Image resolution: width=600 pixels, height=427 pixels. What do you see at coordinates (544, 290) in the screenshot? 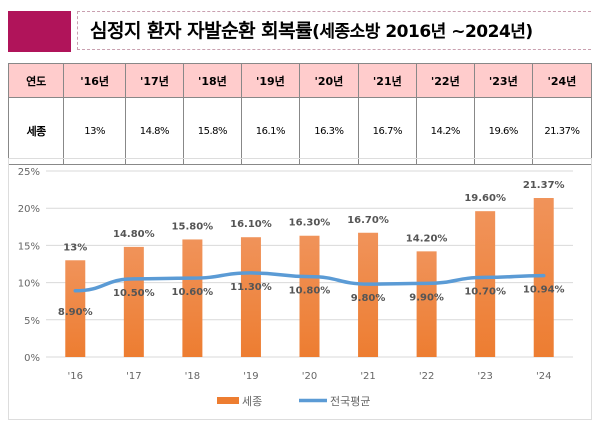
I see `line-data-label: 10.94%` at bounding box center [544, 290].